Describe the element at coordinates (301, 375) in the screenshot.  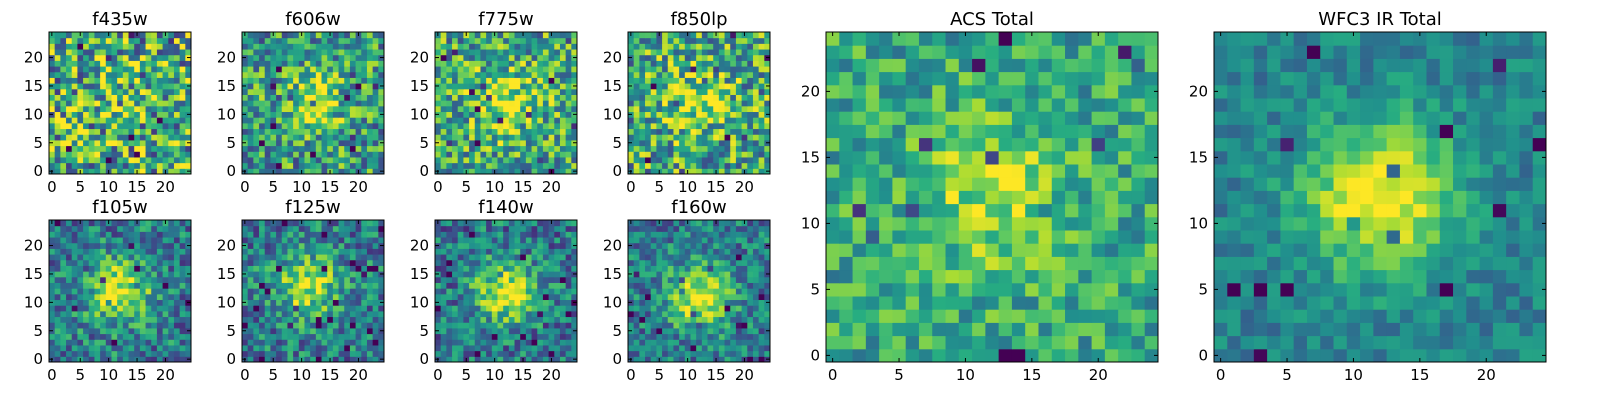
I see `x-tick-label: 10` at that location.